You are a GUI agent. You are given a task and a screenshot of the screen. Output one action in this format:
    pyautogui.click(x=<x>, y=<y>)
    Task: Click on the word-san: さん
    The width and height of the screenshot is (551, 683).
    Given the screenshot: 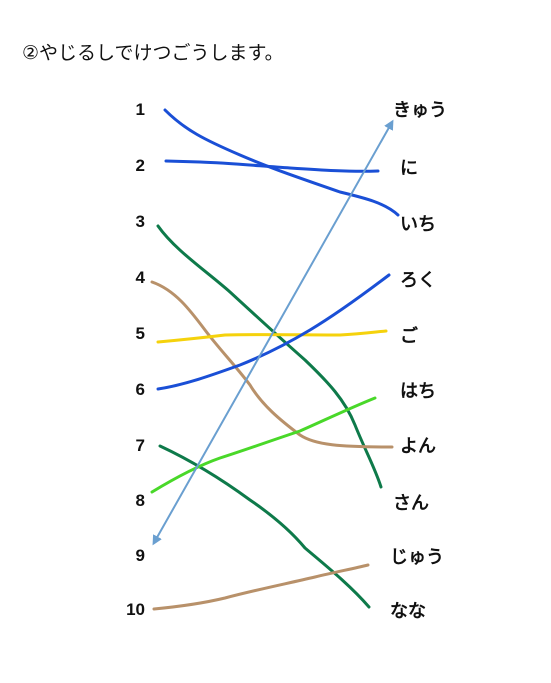 What is the action you would take?
    pyautogui.click(x=411, y=503)
    